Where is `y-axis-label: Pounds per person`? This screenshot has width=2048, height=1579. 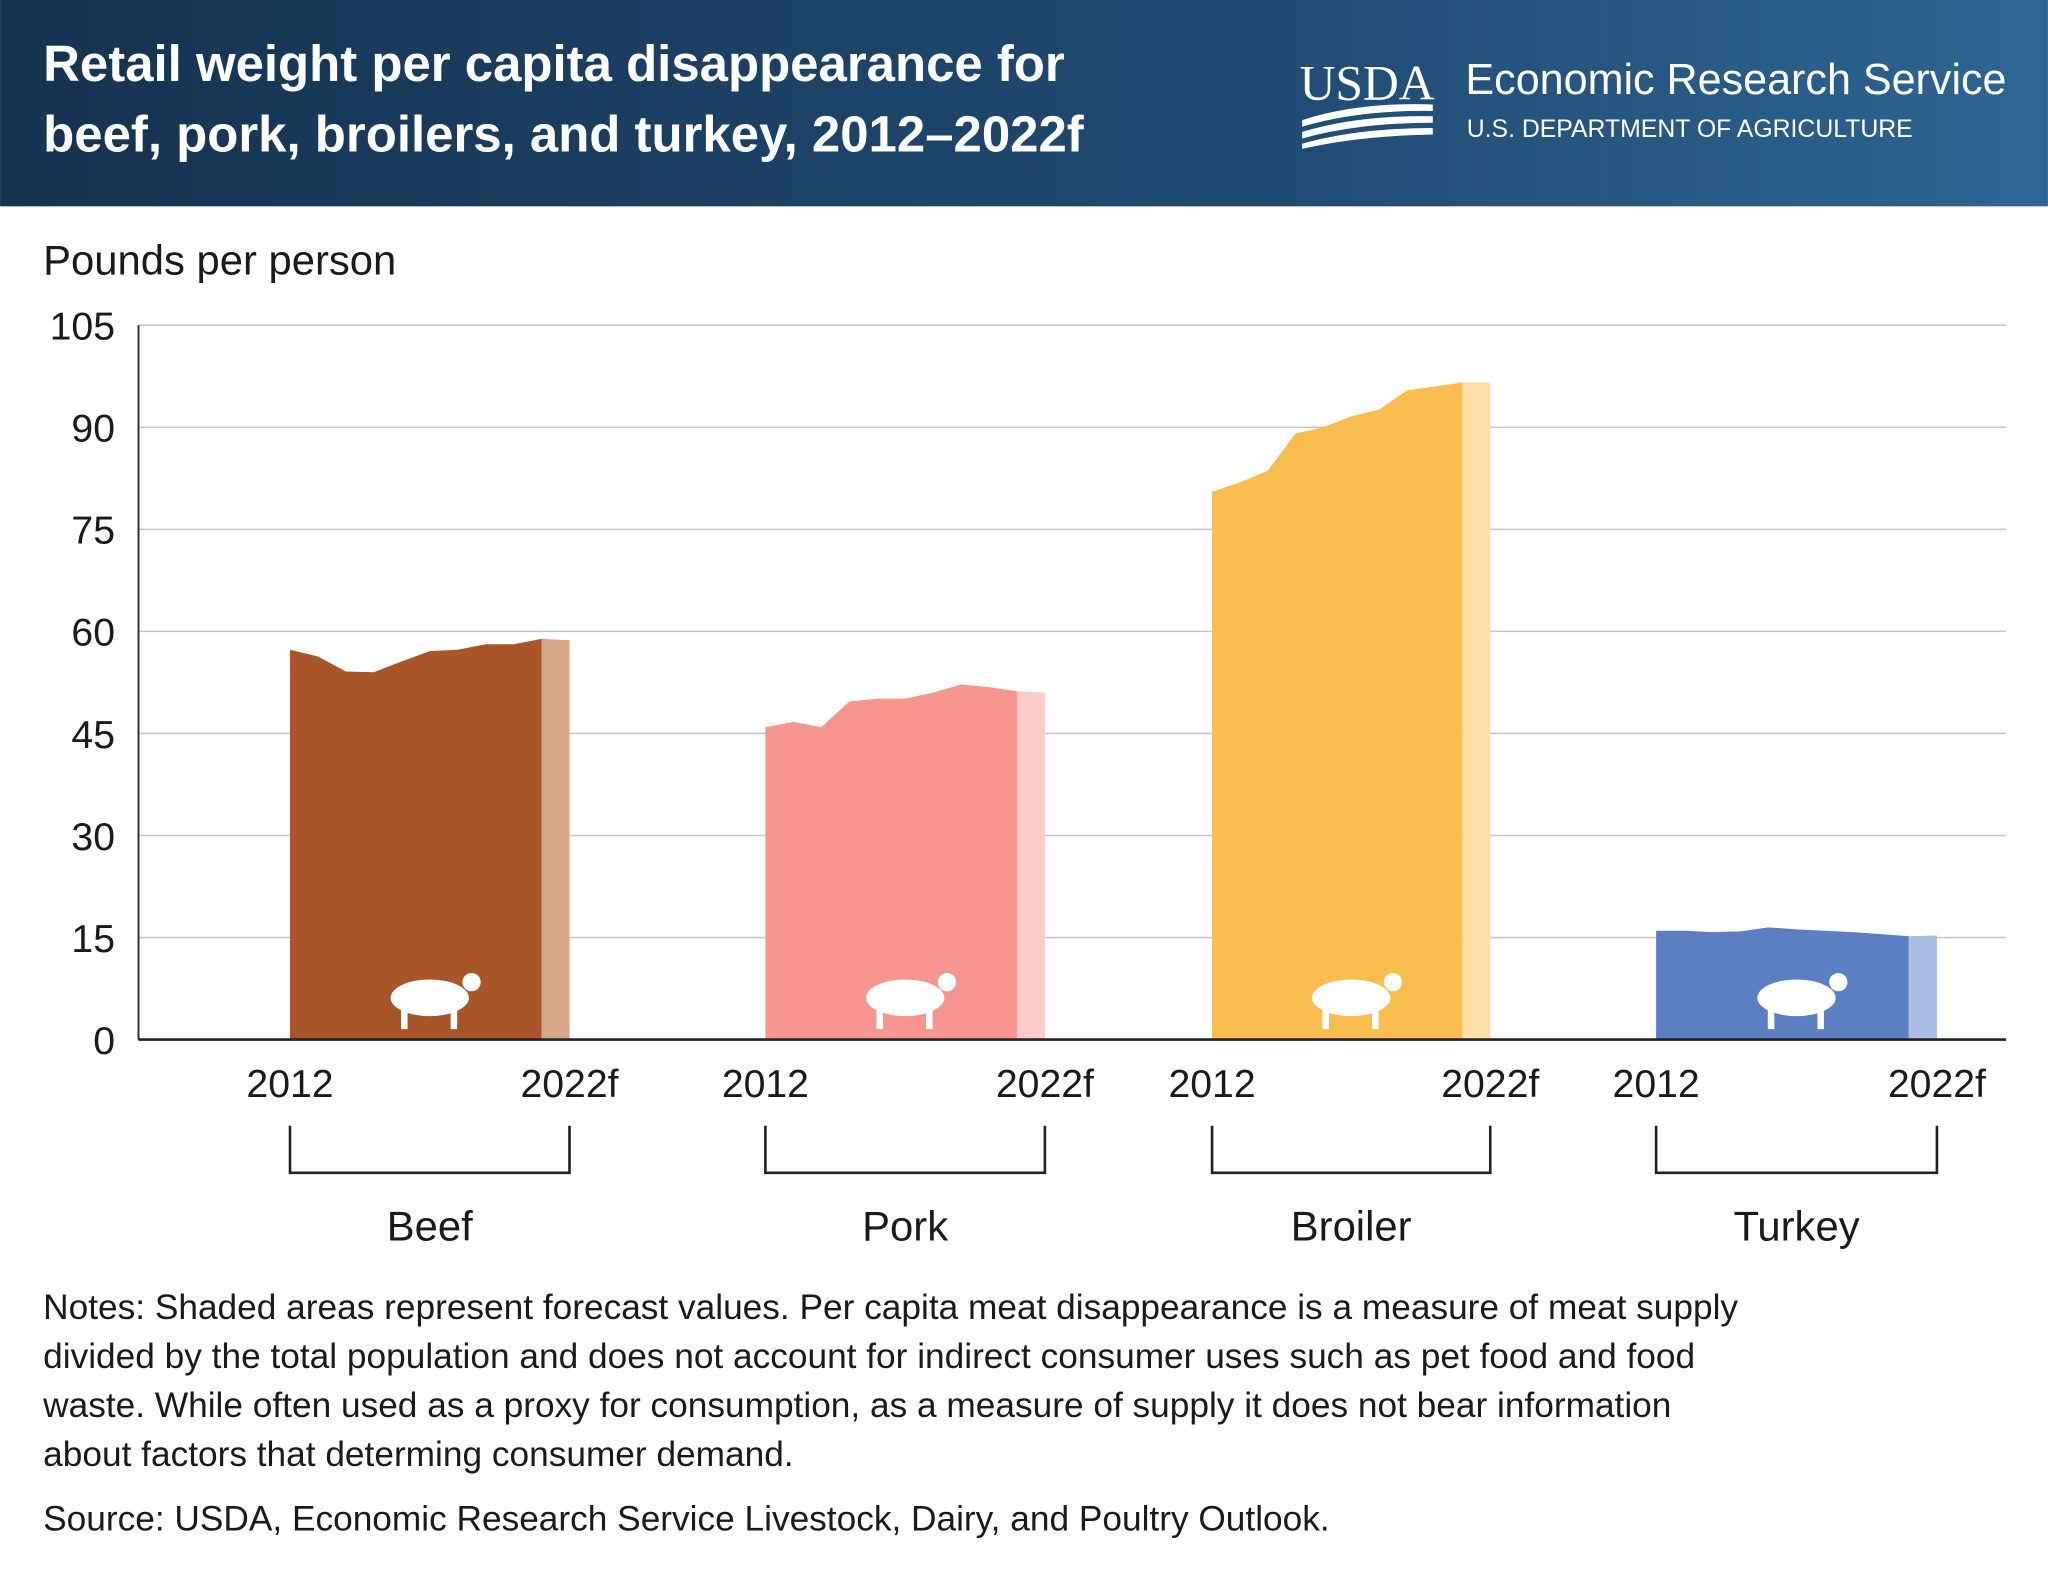
y-axis-label: Pounds per person is located at coordinates (219, 259).